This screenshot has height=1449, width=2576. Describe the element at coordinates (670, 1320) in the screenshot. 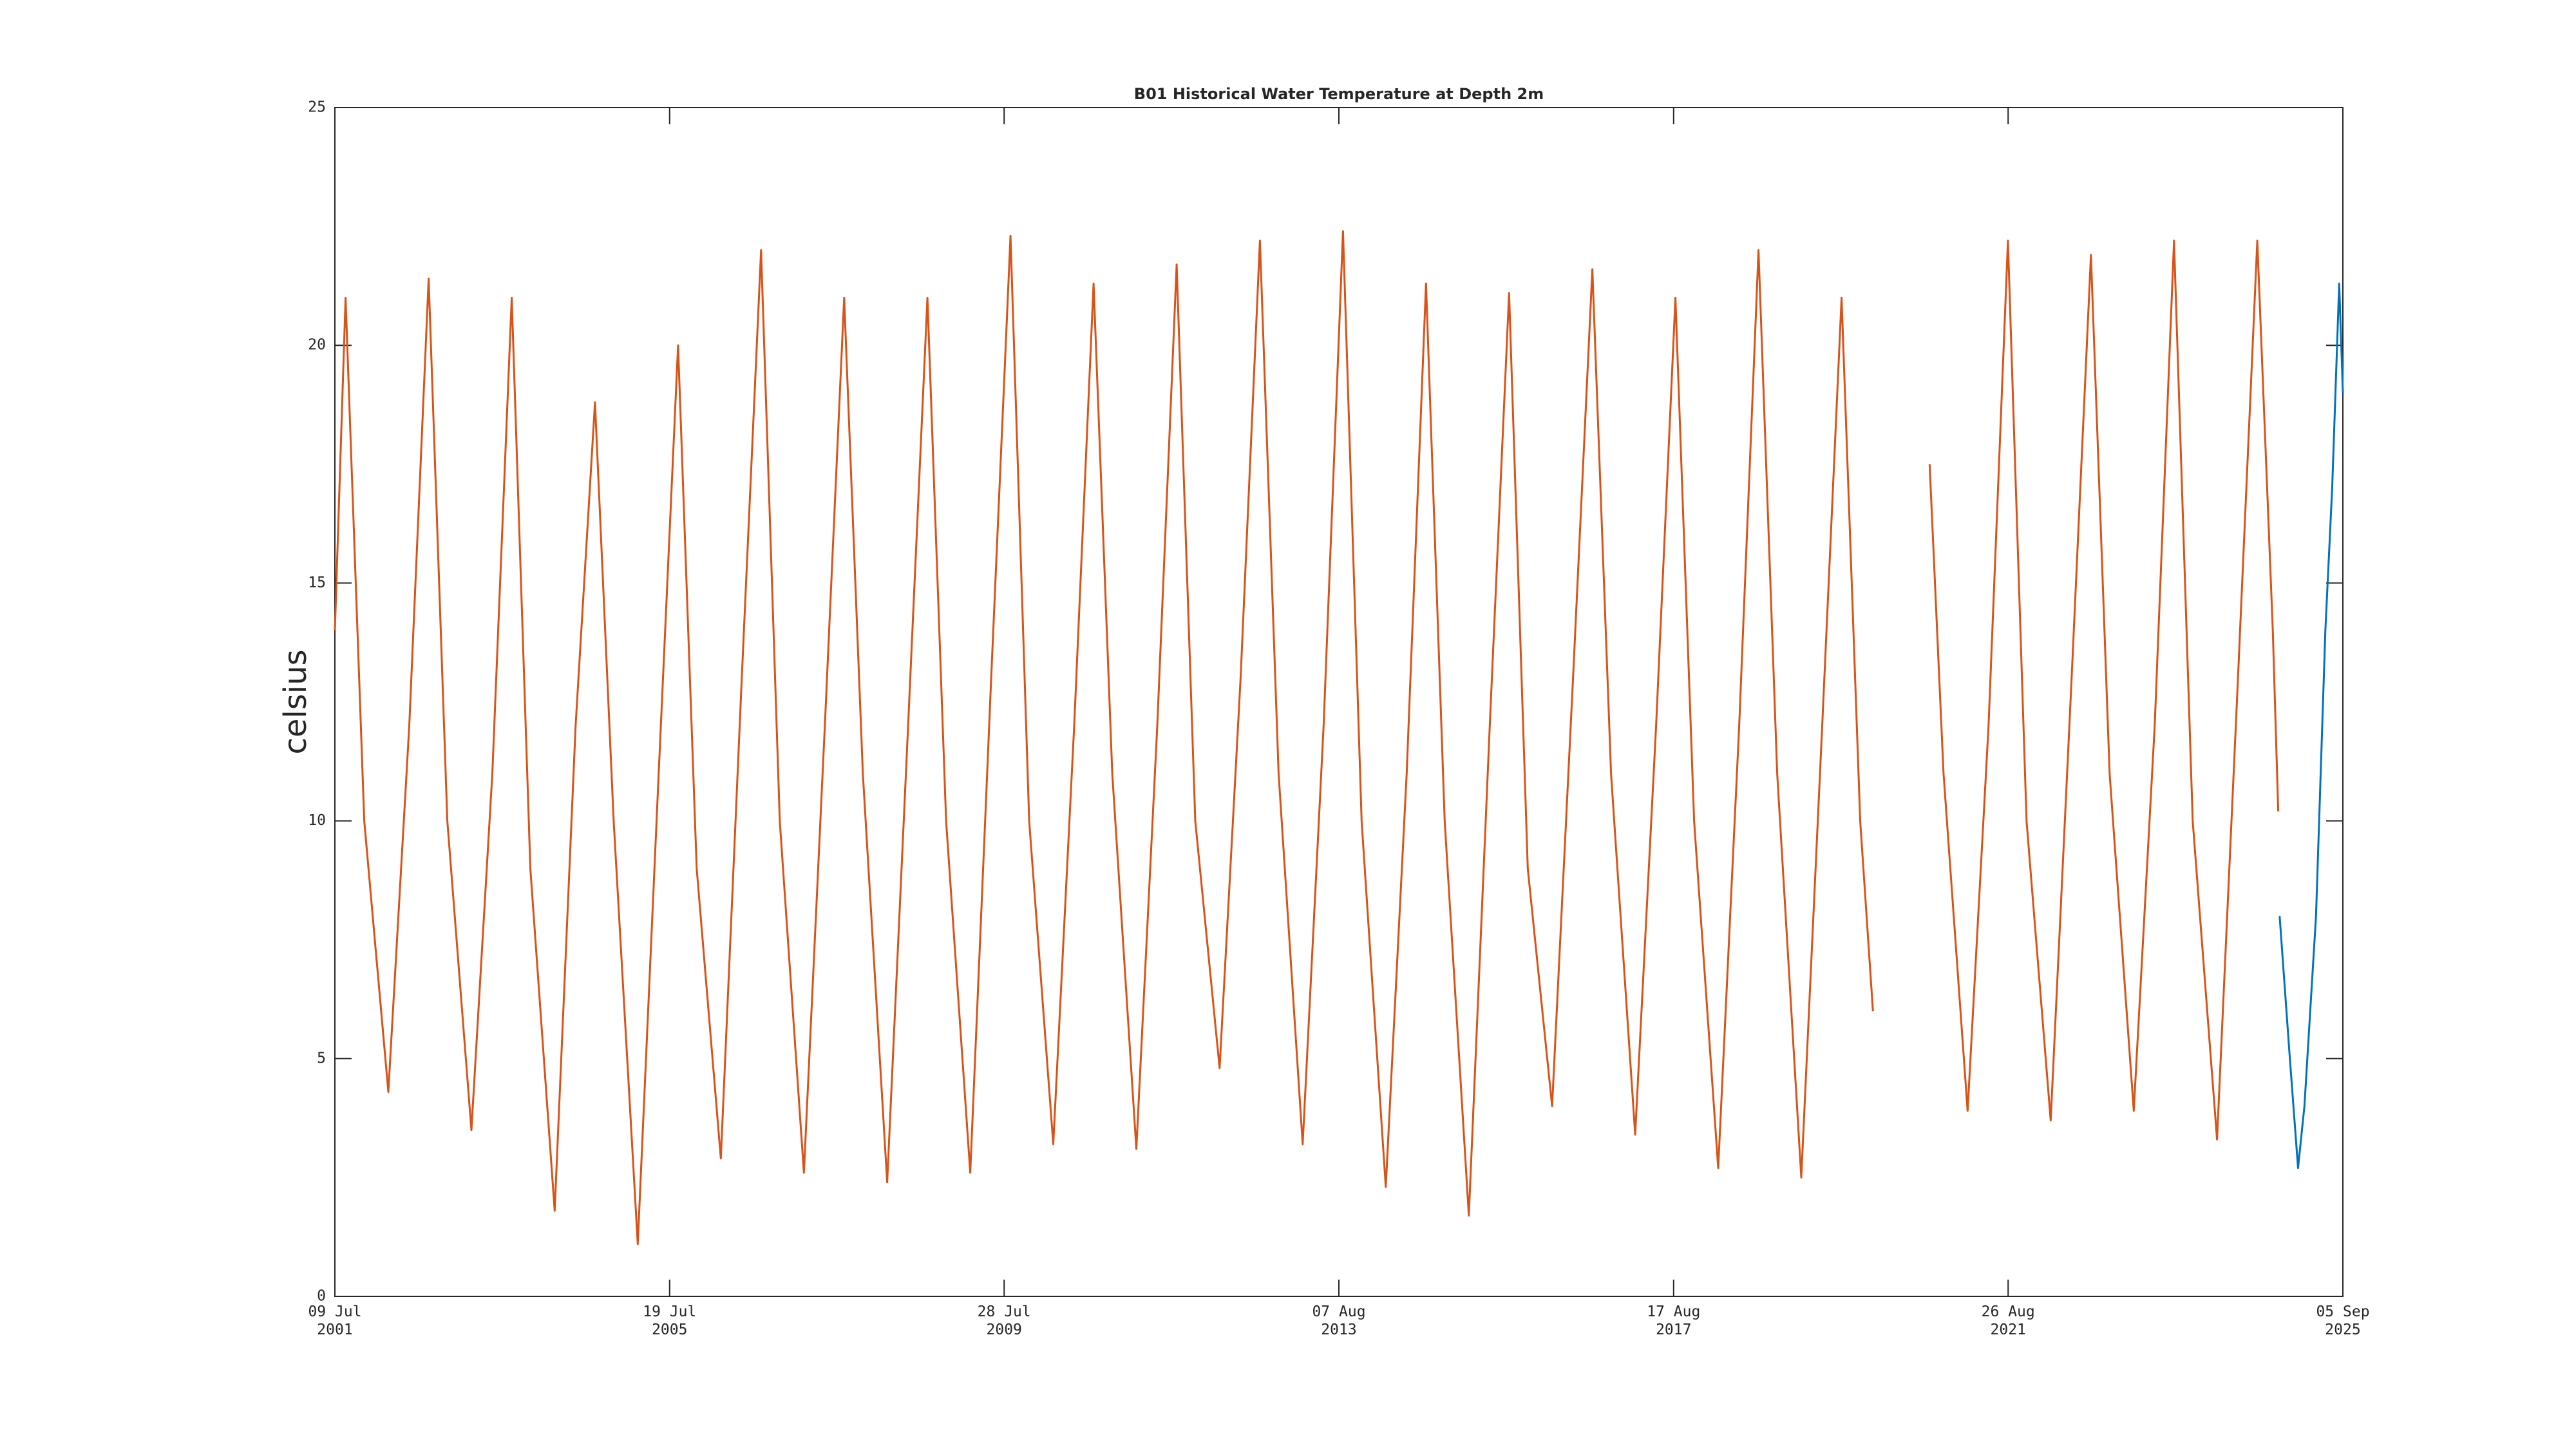

I see `x-tick-label: 19 Jul 2005` at that location.